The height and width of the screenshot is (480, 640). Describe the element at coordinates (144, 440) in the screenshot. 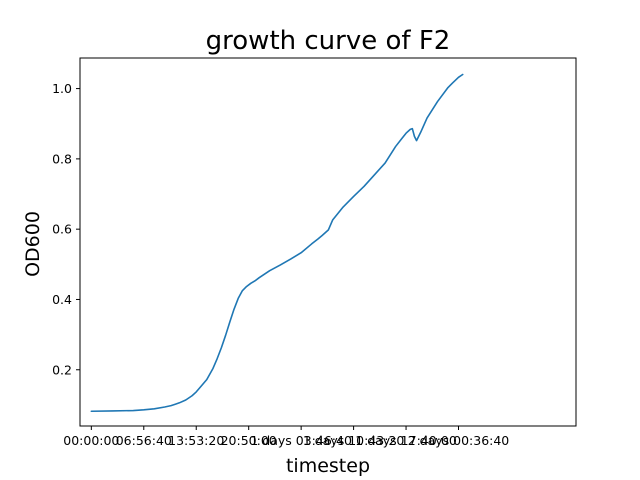

I see `x-tick-label-1: 06:56:40` at that location.